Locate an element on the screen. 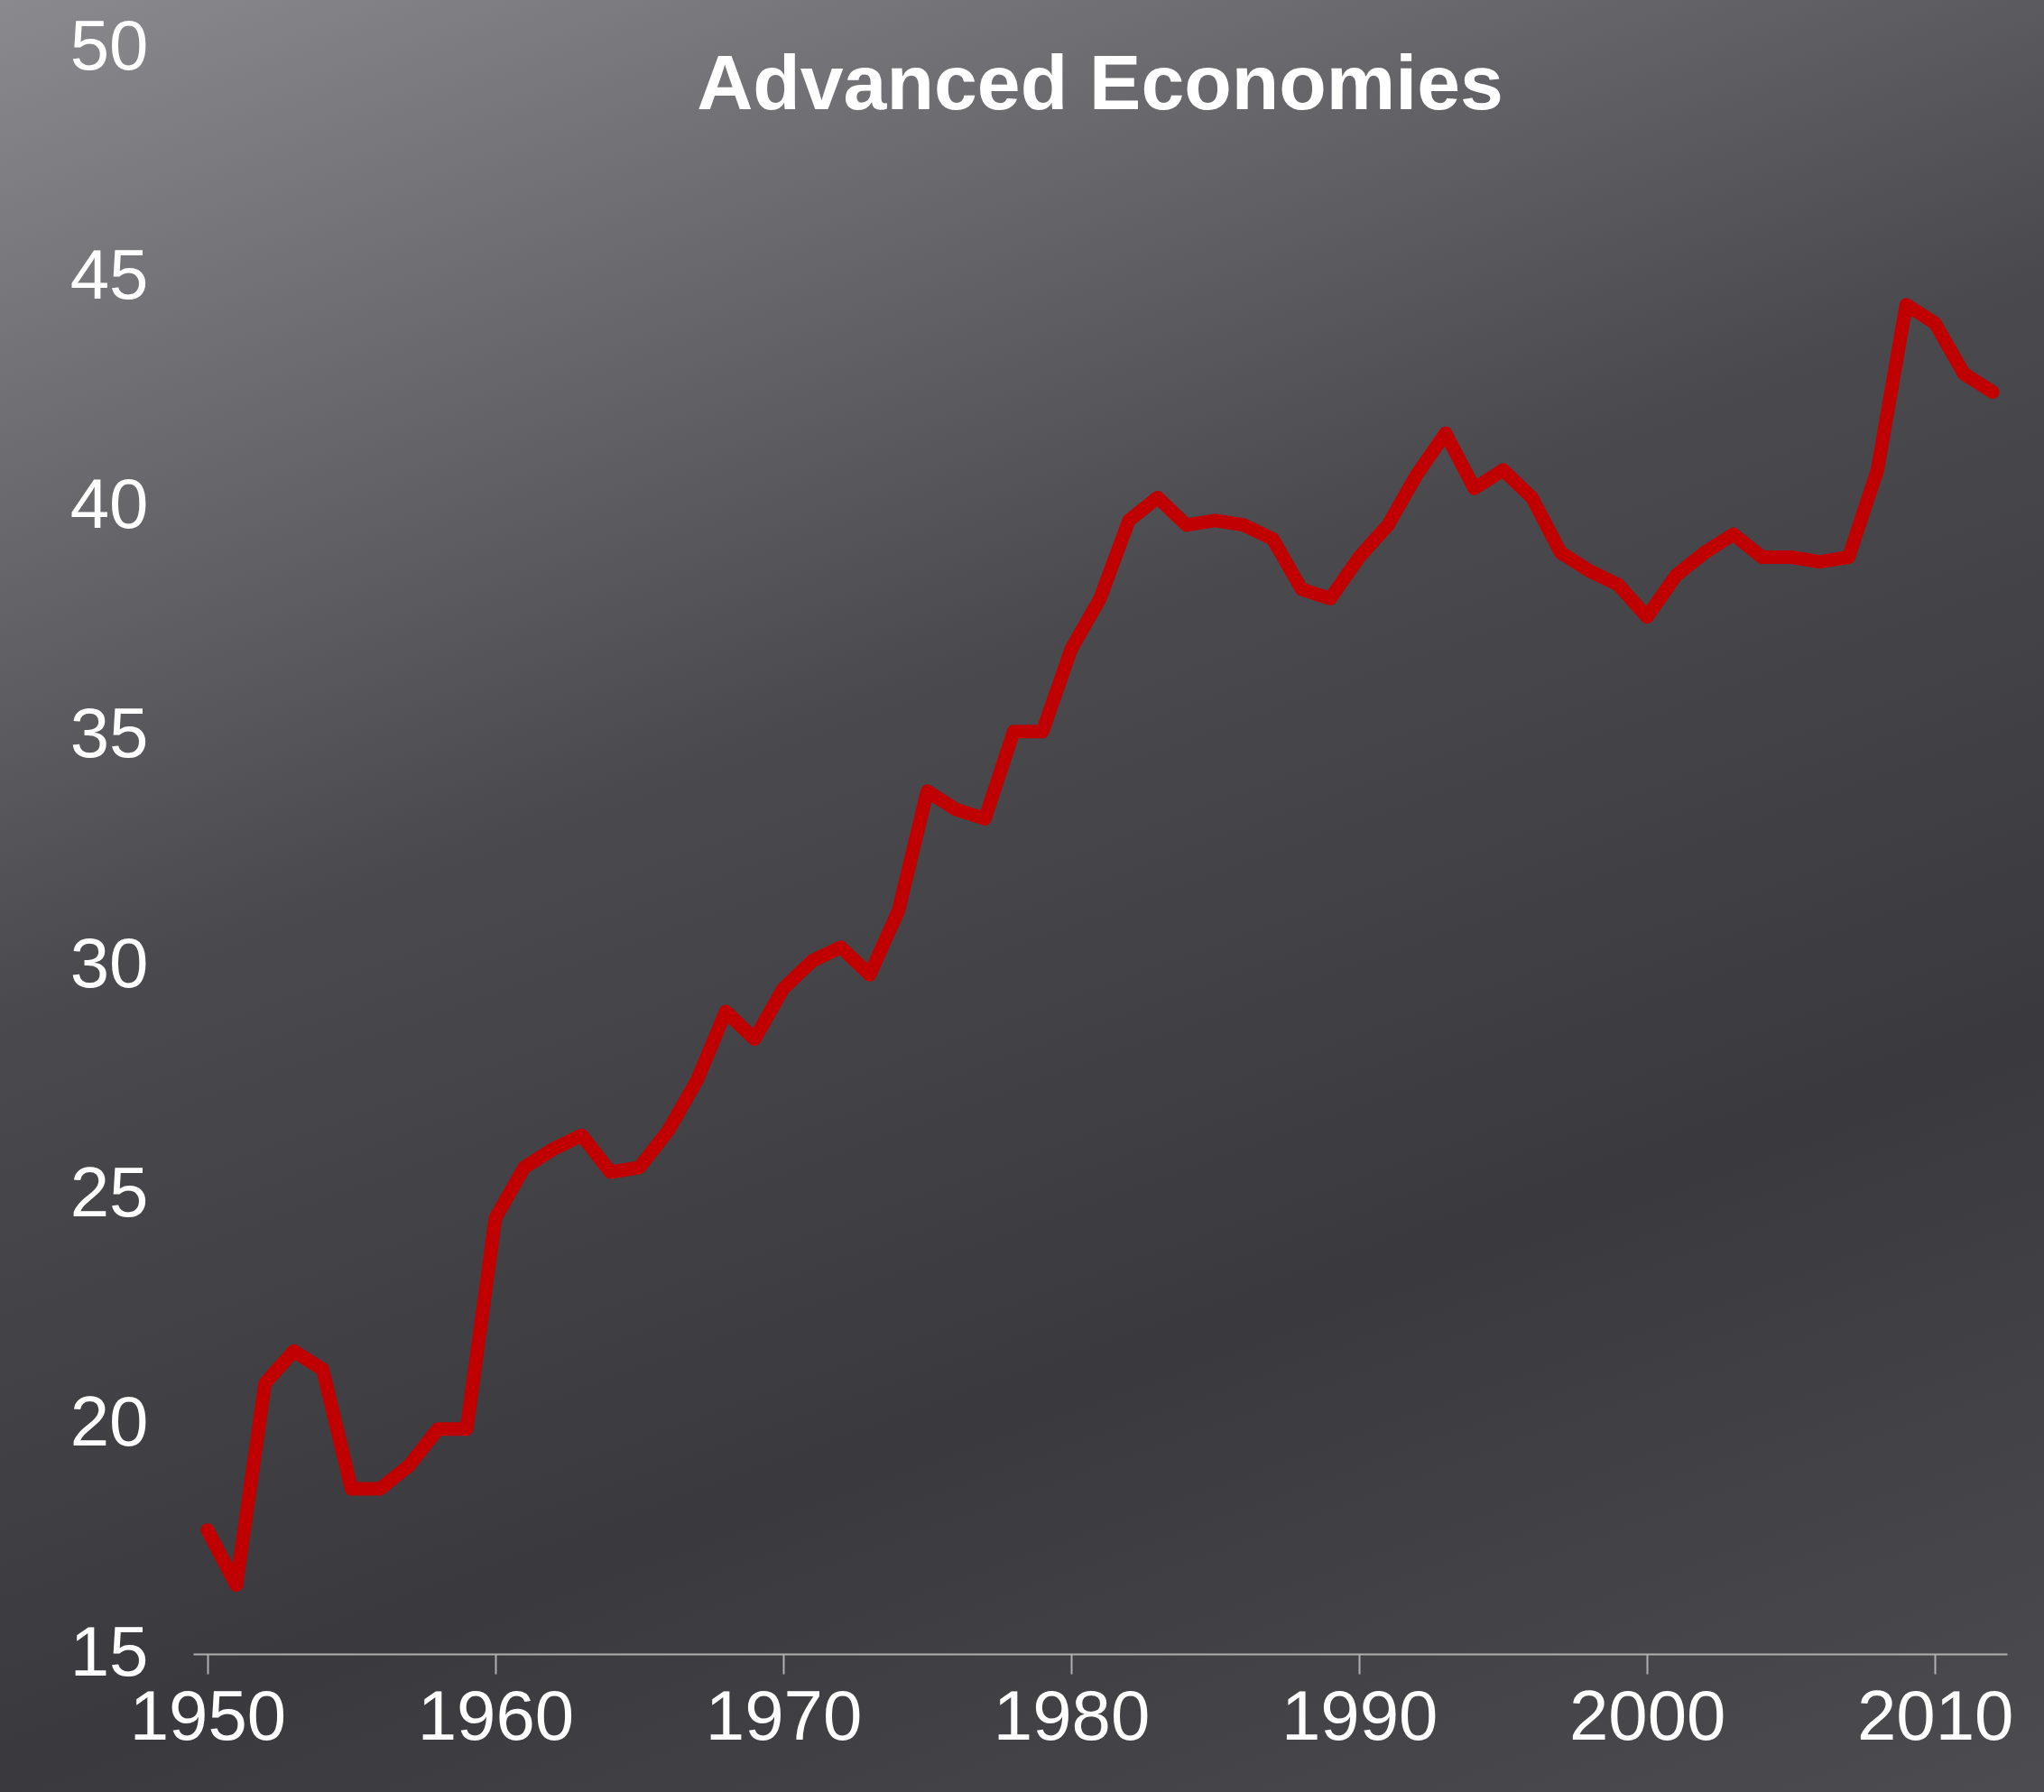 The width and height of the screenshot is (2044, 1792). x-tick-label: 2010 is located at coordinates (1935, 1715).